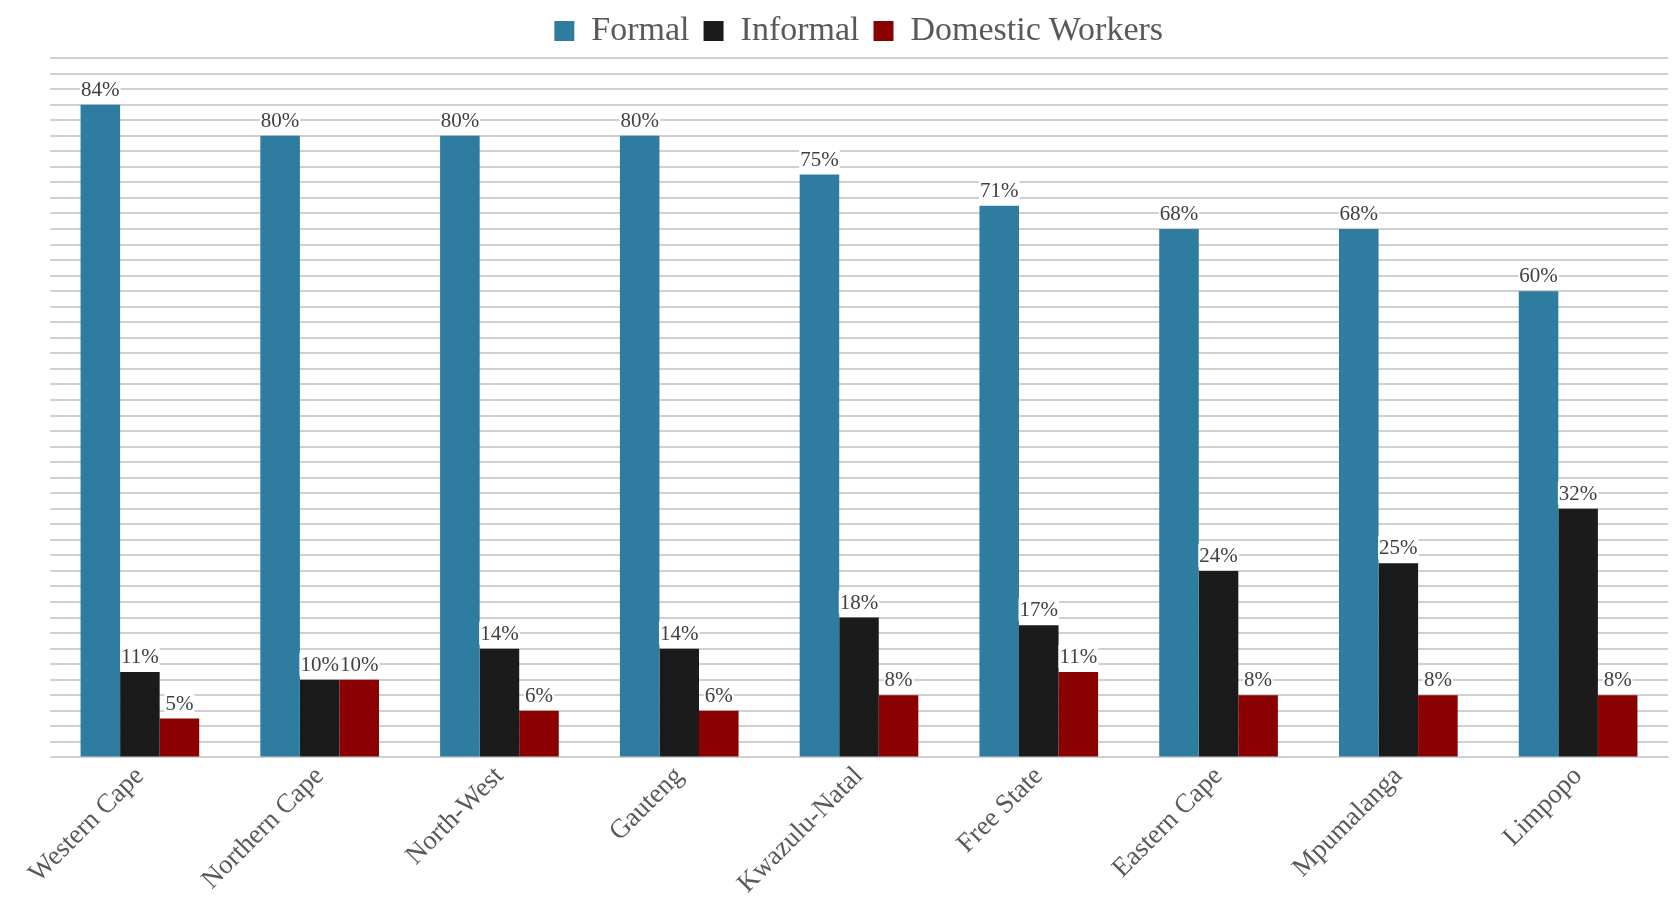 Image resolution: width=1678 pixels, height=903 pixels. What do you see at coordinates (800, 28) in the screenshot?
I see `legend-label: Informal` at bounding box center [800, 28].